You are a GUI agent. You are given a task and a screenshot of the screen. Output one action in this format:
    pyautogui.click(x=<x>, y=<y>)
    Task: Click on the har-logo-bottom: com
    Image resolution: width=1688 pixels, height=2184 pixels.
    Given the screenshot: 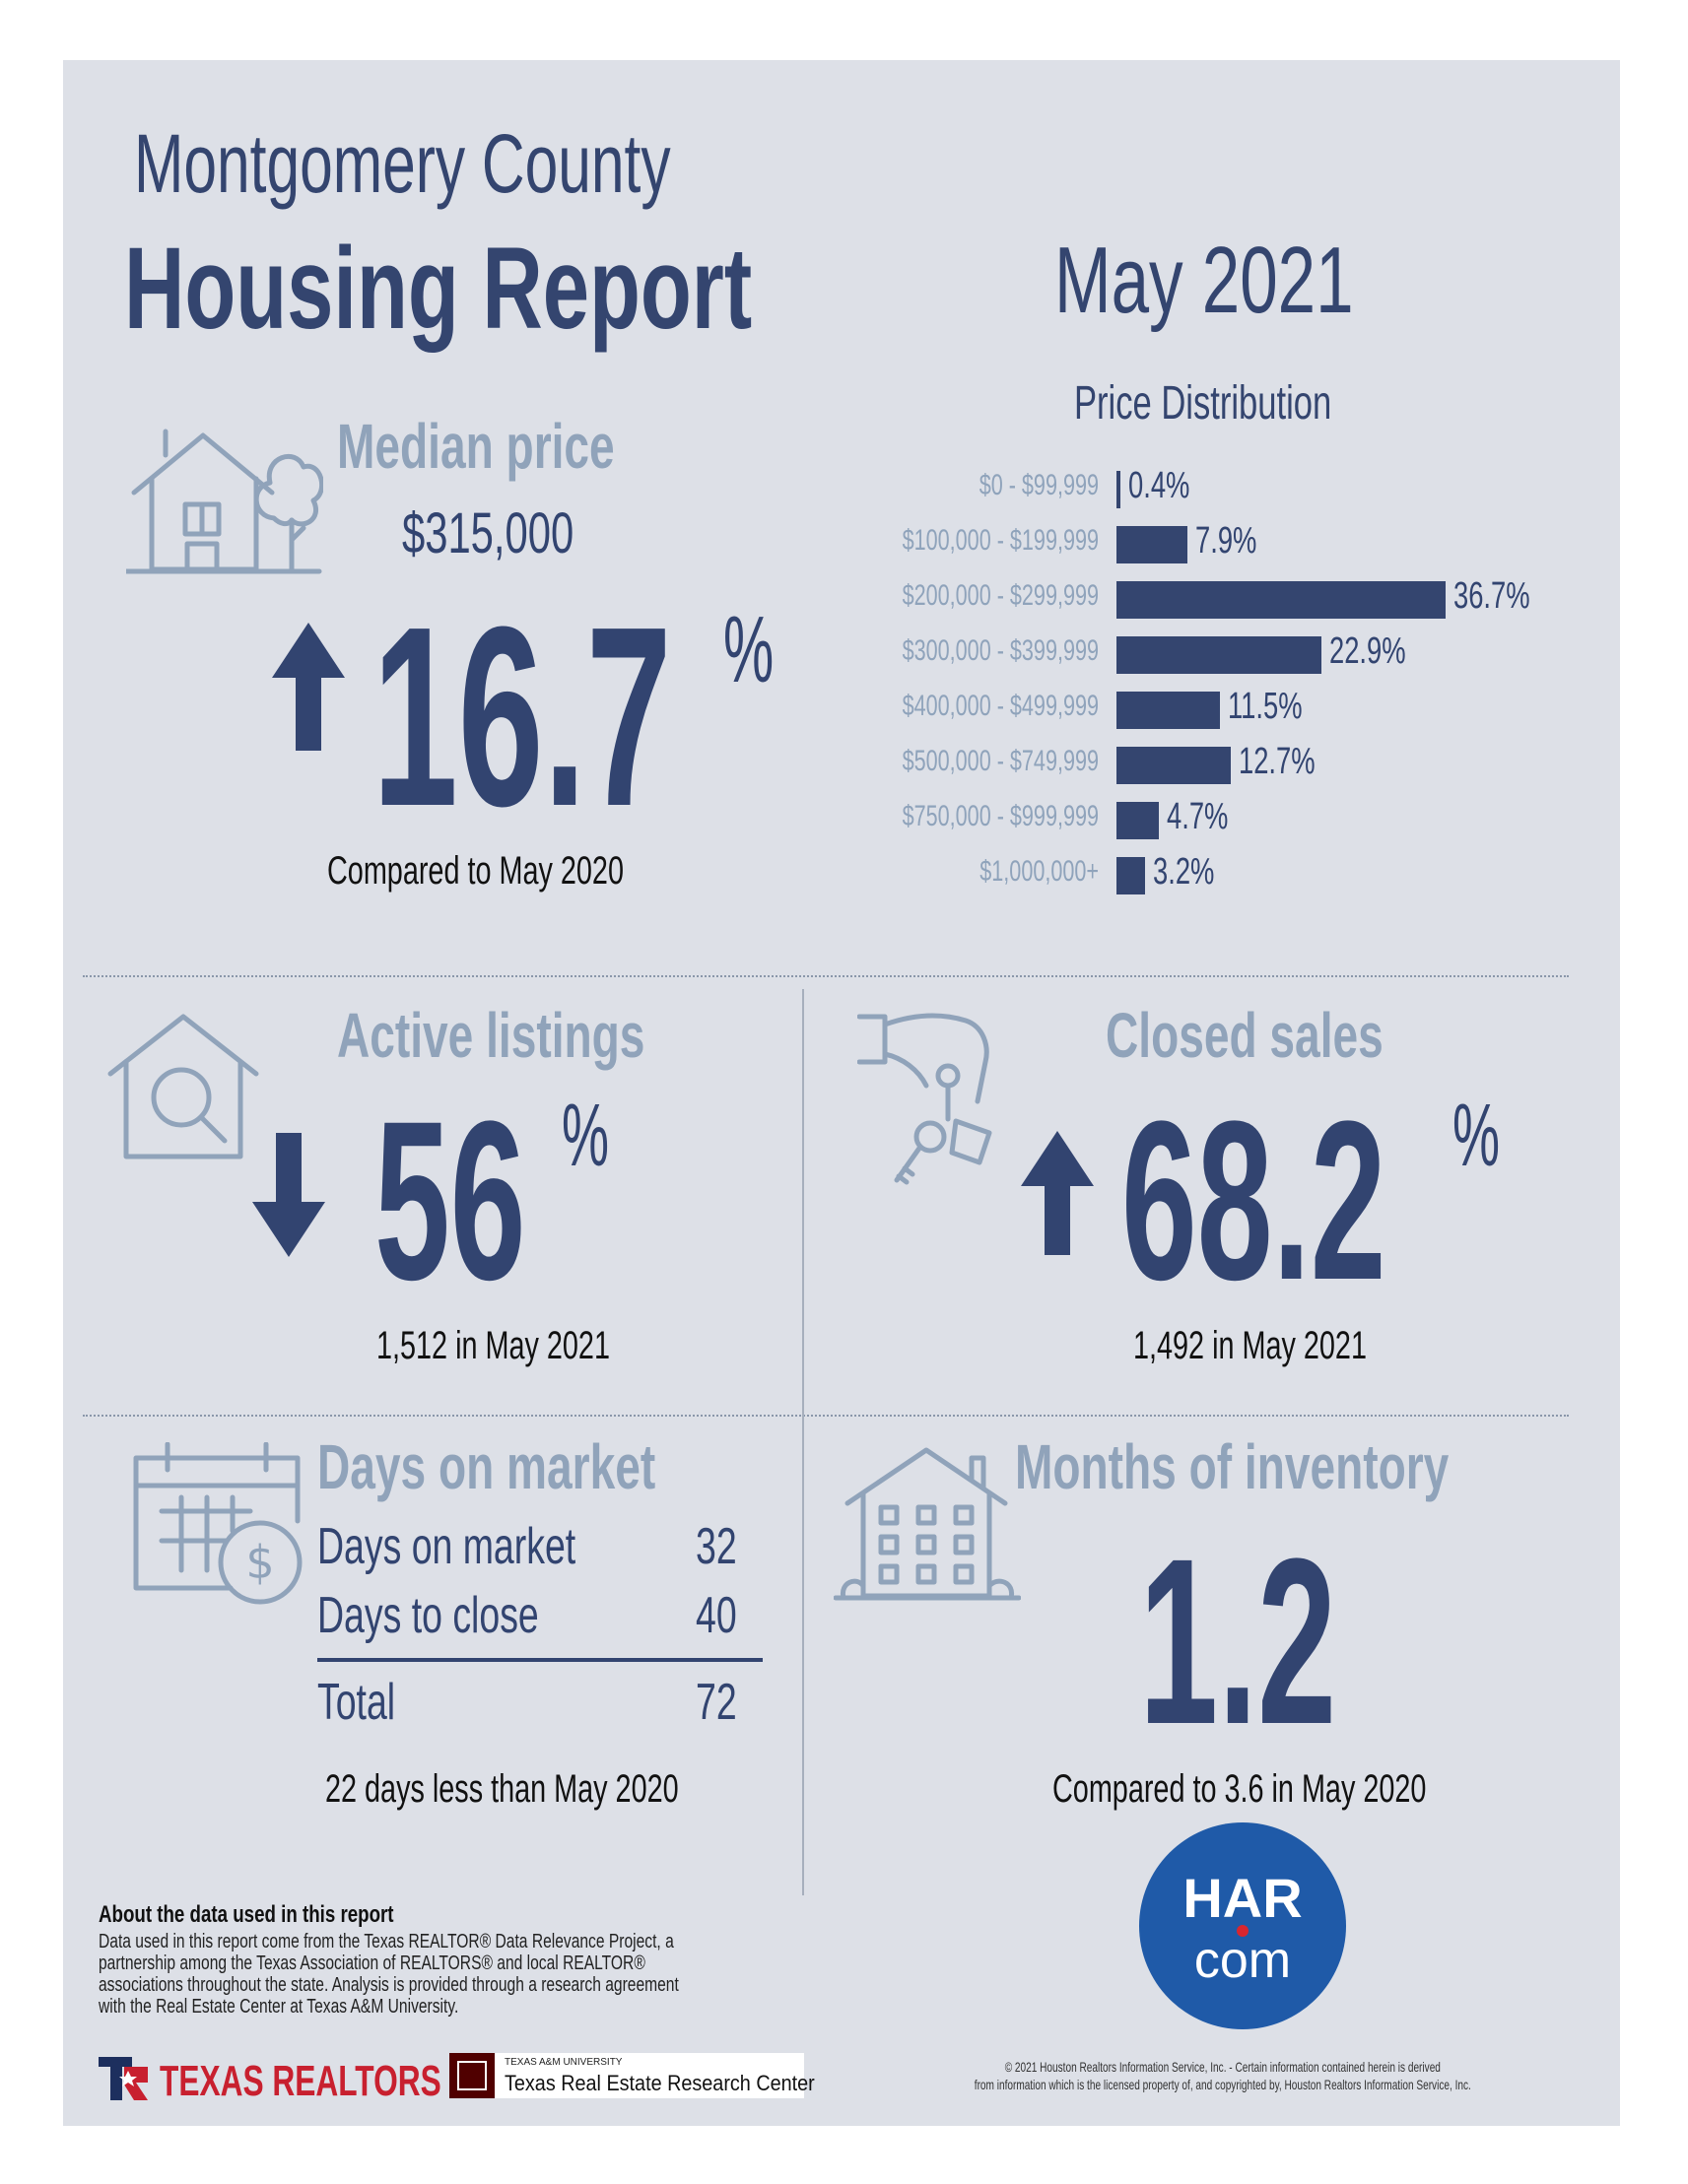 What is the action you would take?
    pyautogui.click(x=1242, y=1960)
    